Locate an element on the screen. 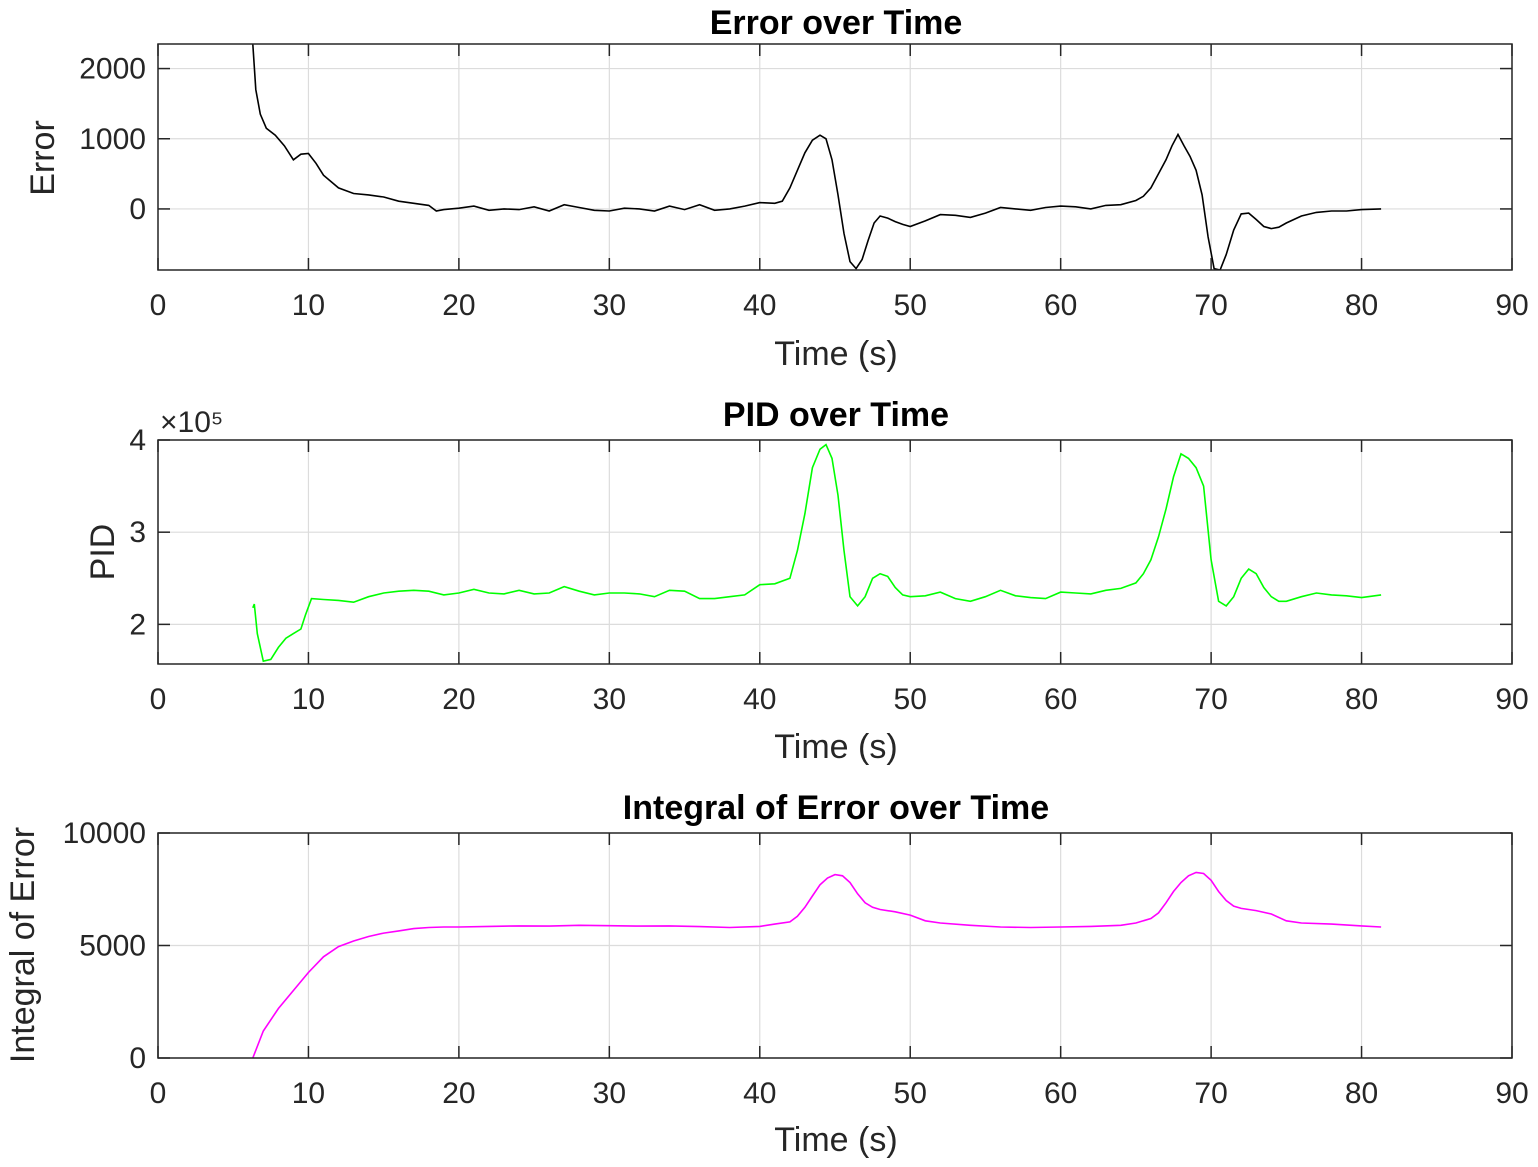 The width and height of the screenshot is (1538, 1167). error-chart-title: Error over Time is located at coordinates (836, 23).